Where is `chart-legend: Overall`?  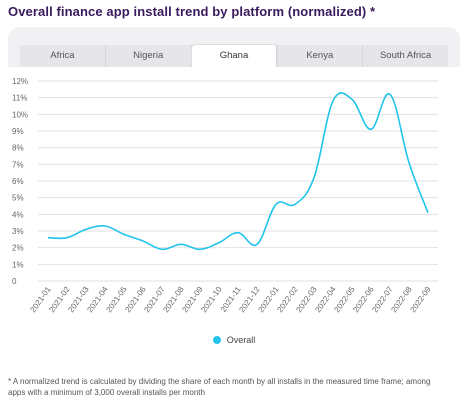
chart-legend: Overall is located at coordinates (234, 340).